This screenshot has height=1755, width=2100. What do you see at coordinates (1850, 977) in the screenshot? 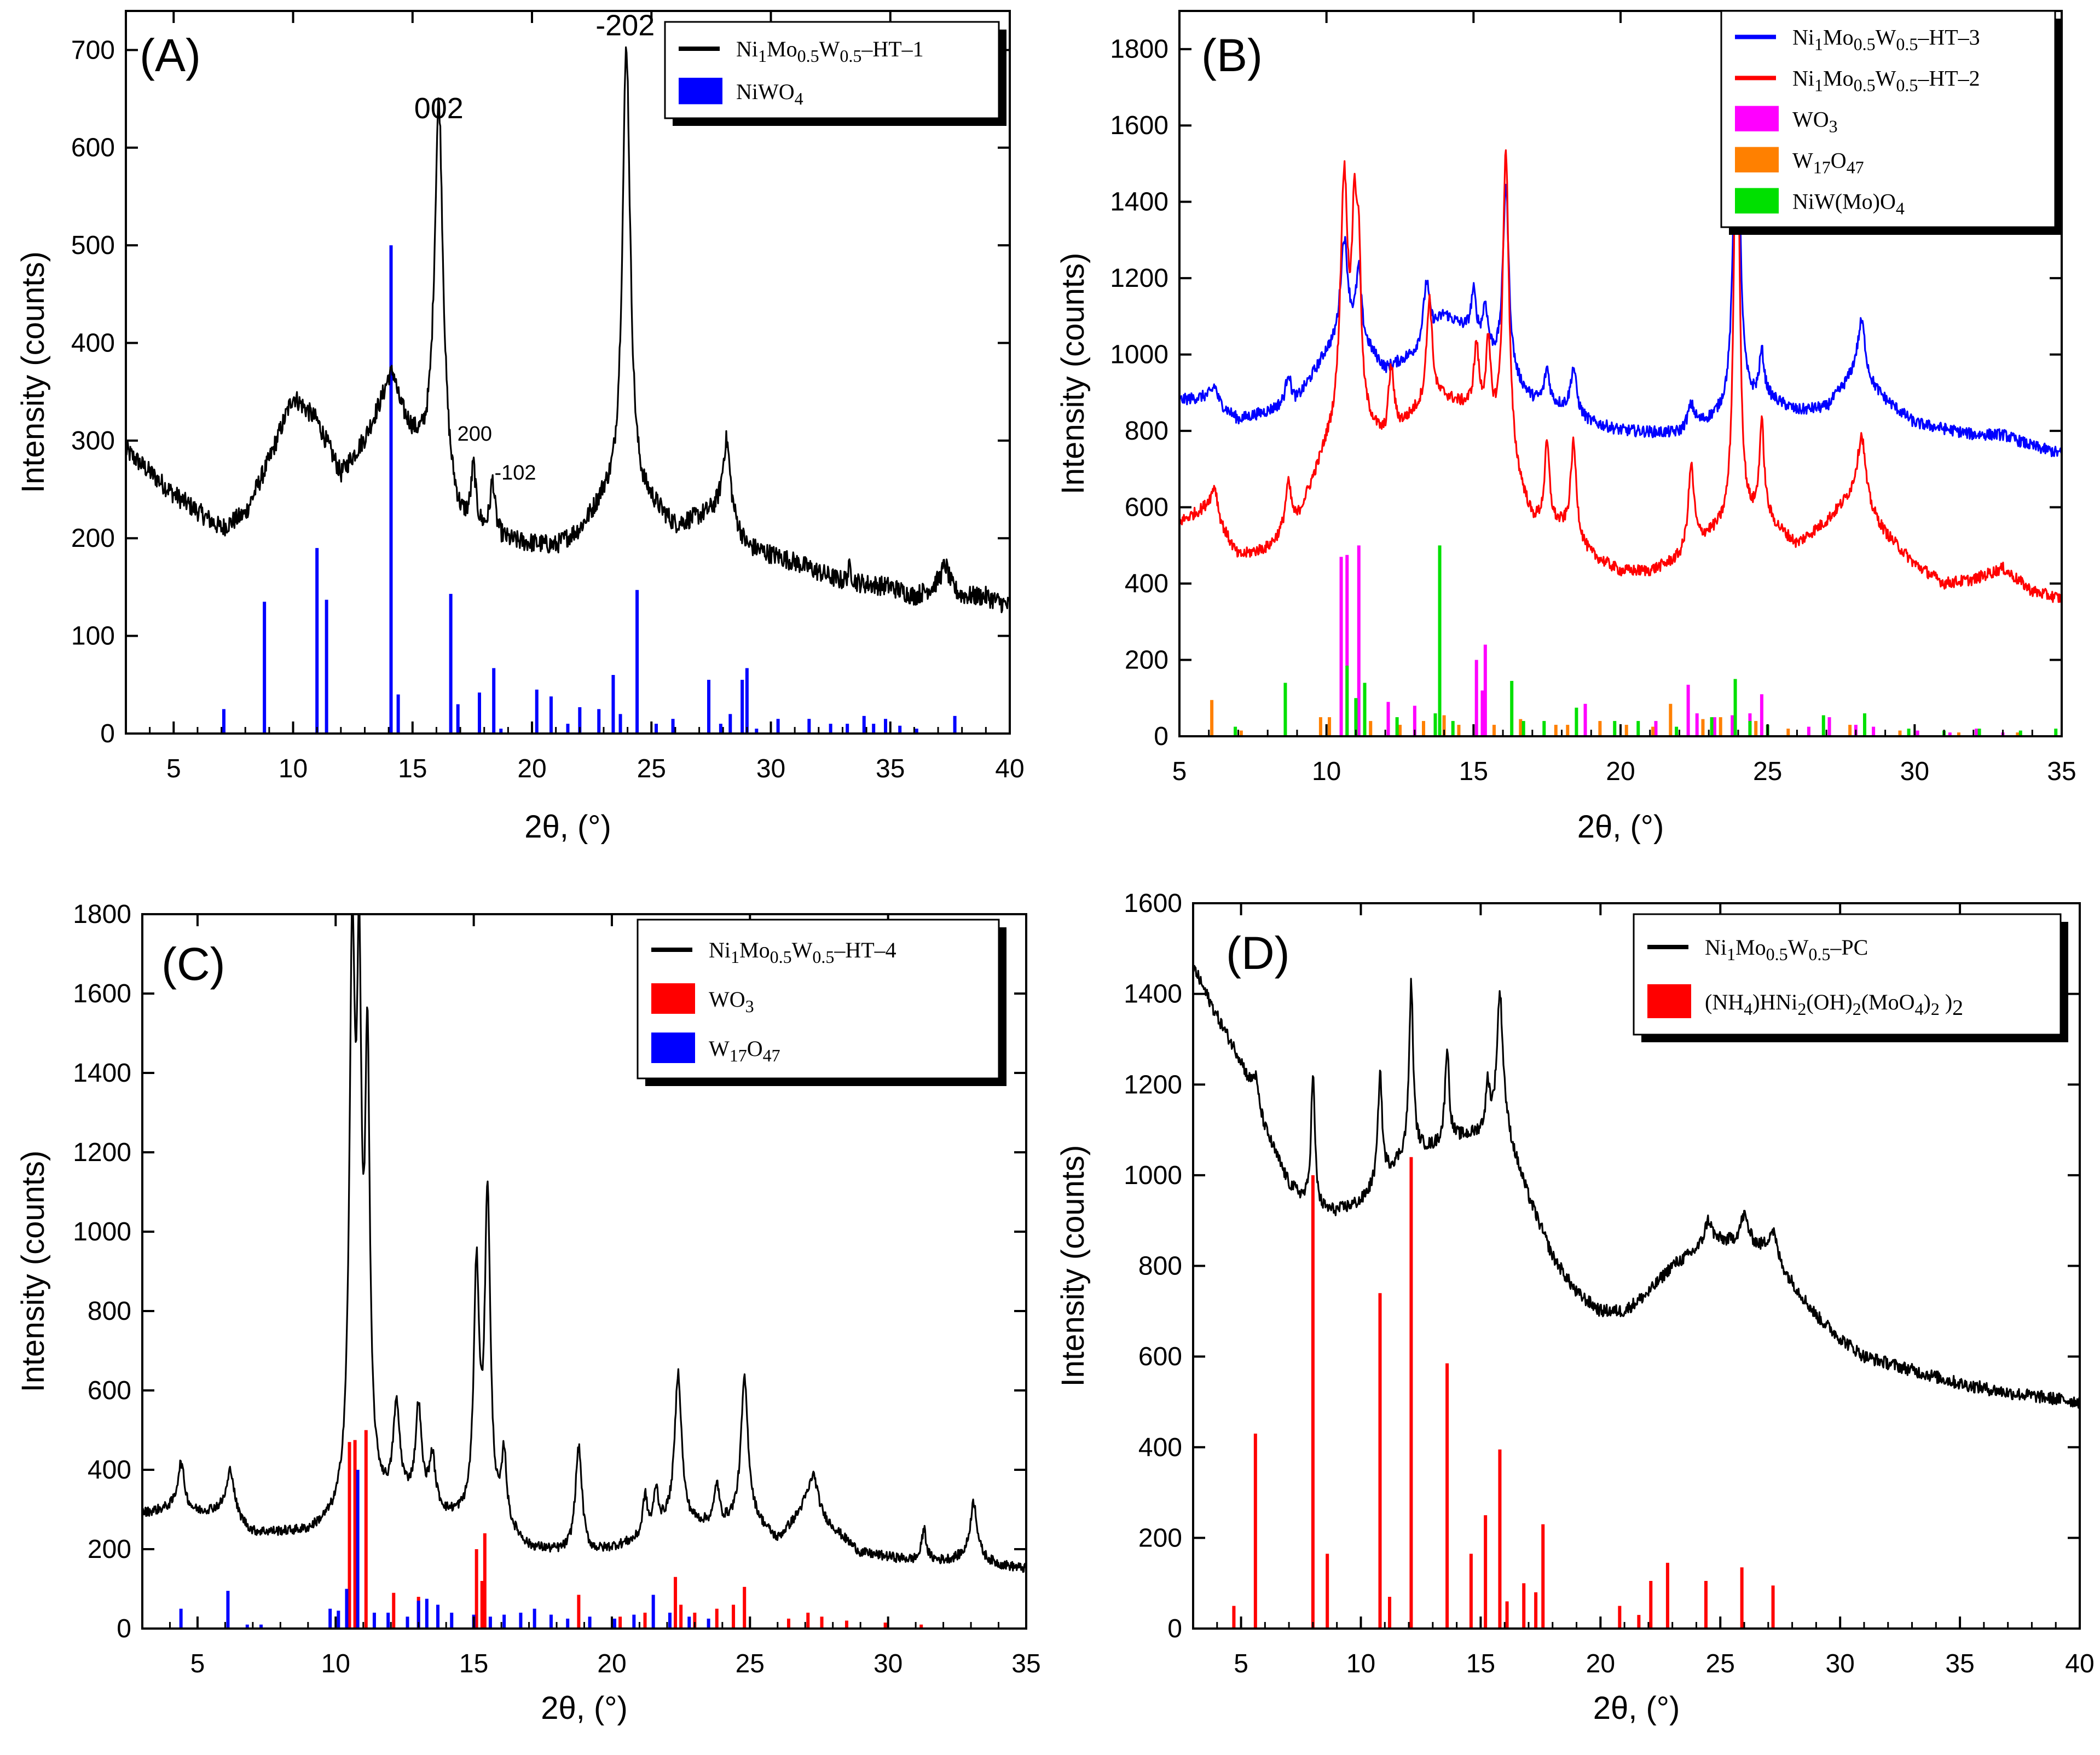
I see `legend: Ni1Mo0.5W0.5–PC(NH4)HNi2(OH)2(MoO4)2 )2` at bounding box center [1850, 977].